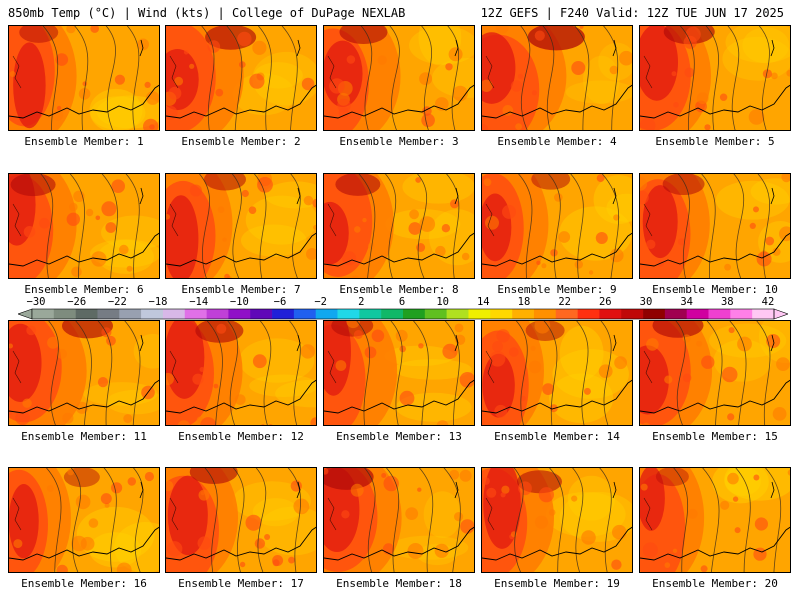 This screenshot has height=600, width=800. Describe the element at coordinates (557, 583) in the screenshot. I see `ensemble-member-label: Ensemble Member: 19` at that location.